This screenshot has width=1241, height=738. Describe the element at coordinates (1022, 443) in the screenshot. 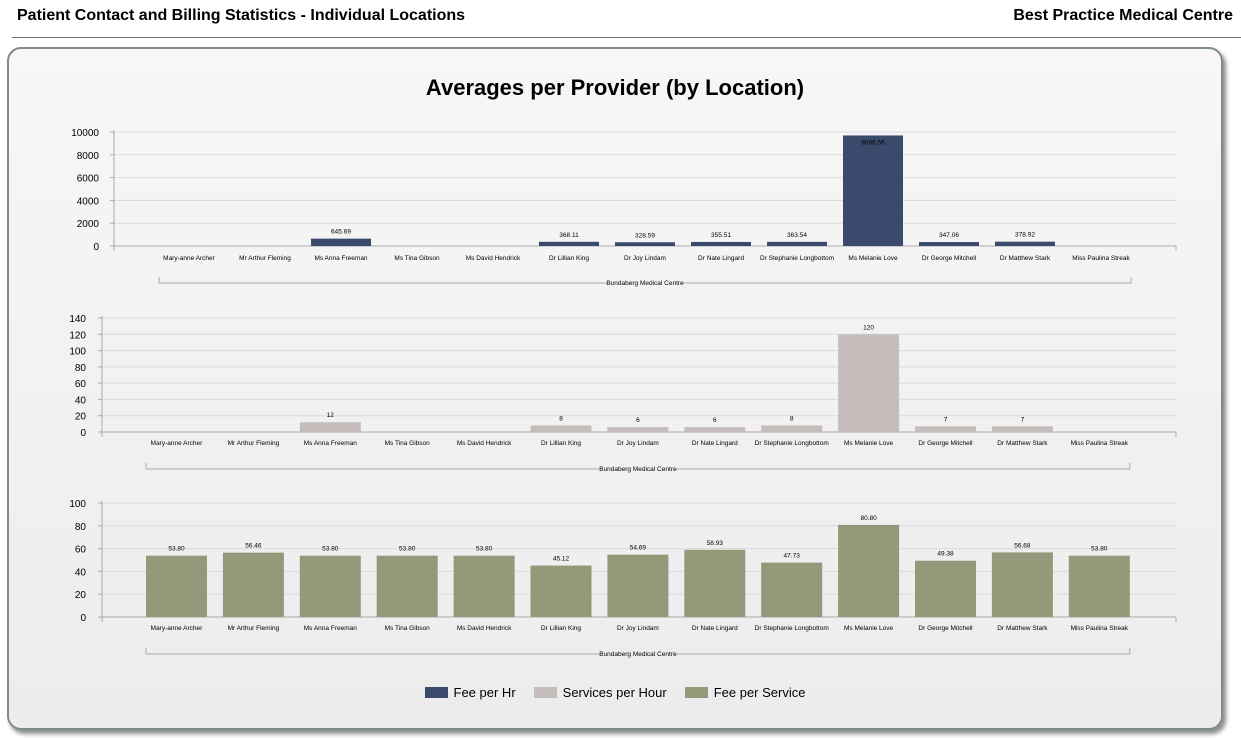

I see `category-label: Dr Matthew Stark` at that location.